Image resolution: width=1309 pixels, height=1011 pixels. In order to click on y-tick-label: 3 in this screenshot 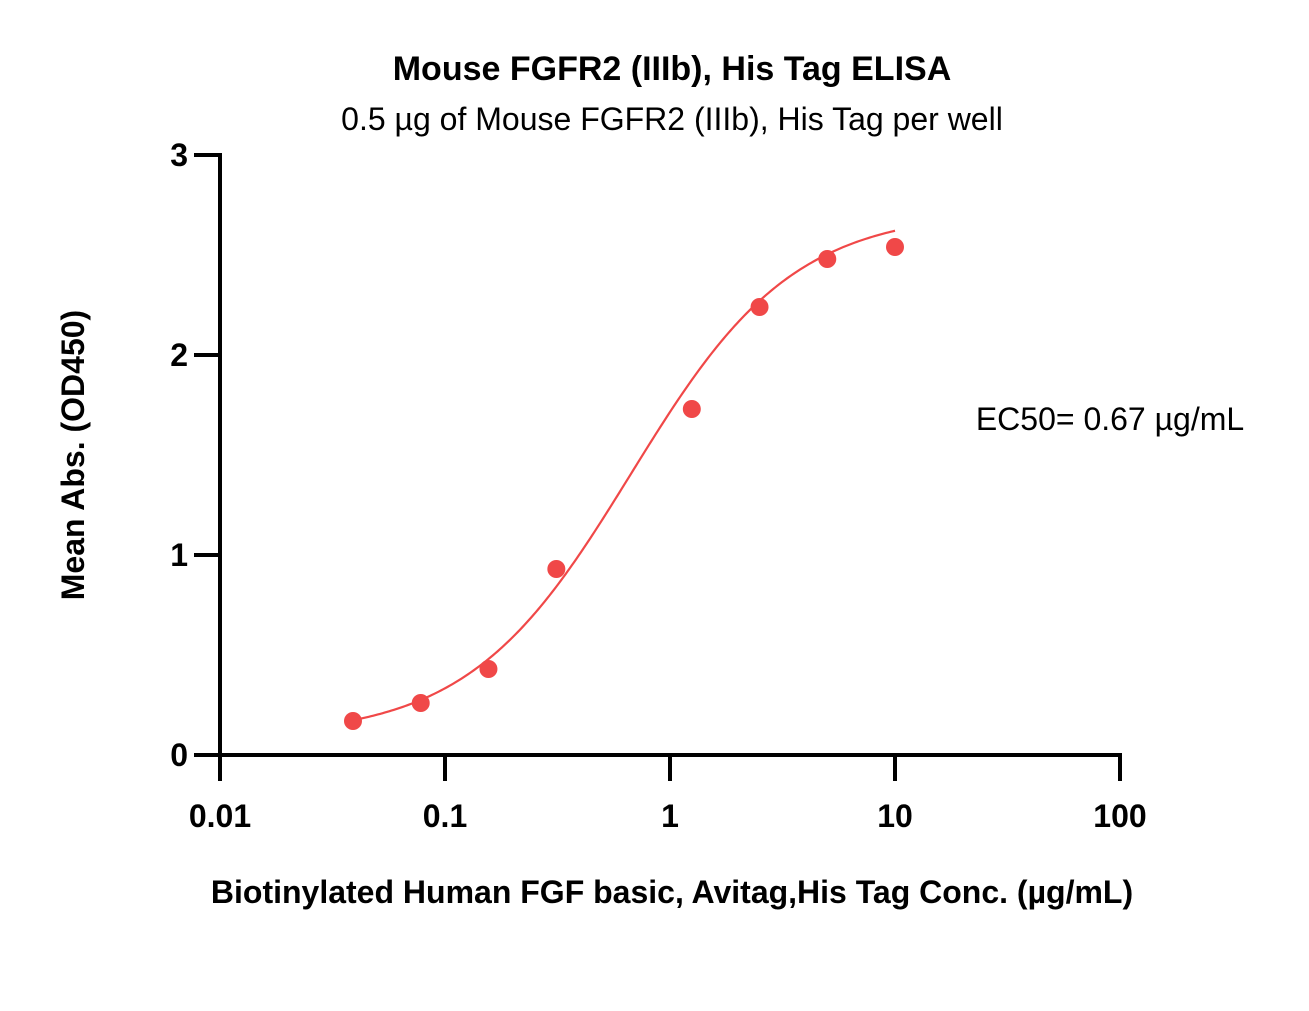, I will do `click(179, 155)`.